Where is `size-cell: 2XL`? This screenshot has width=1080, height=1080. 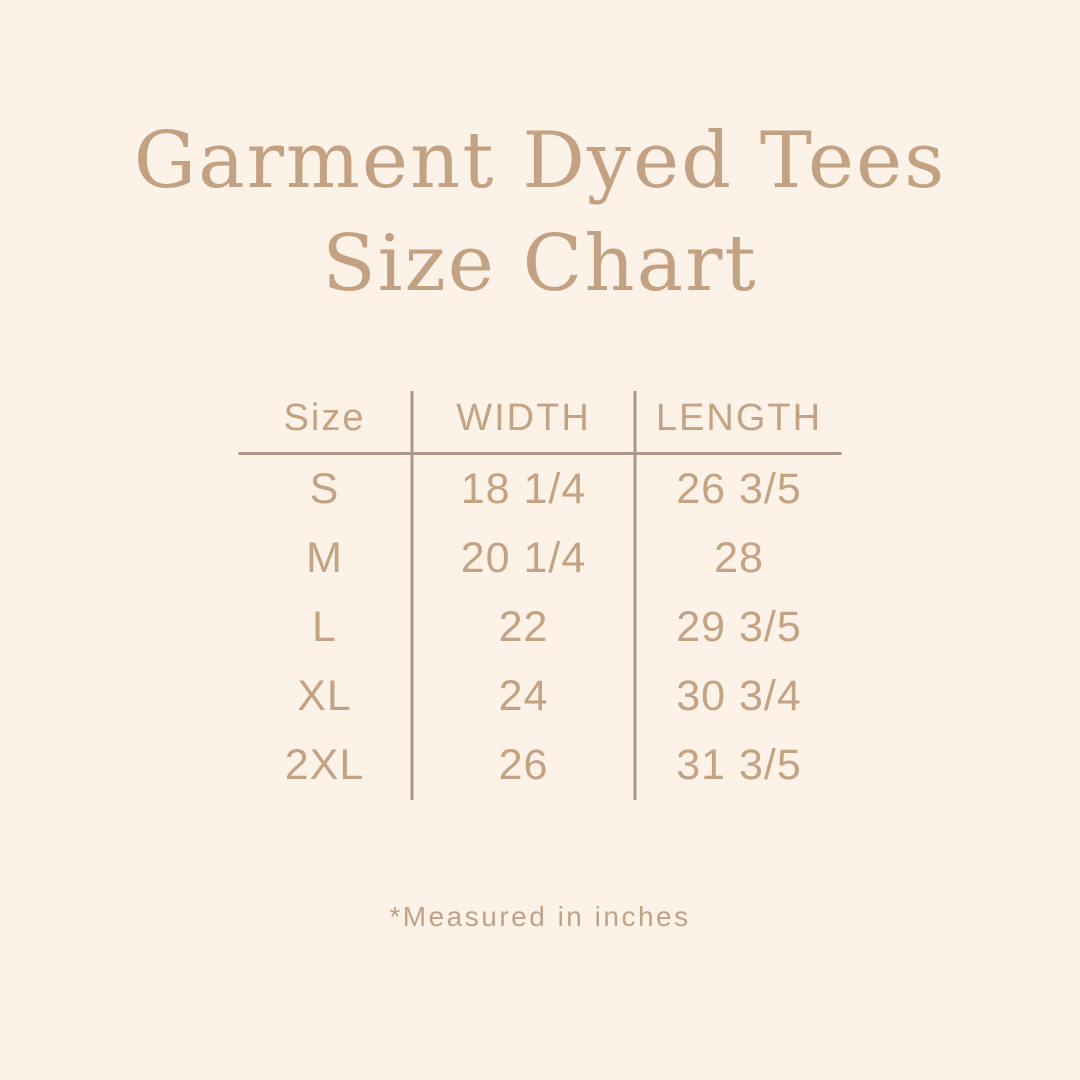
size-cell: 2XL is located at coordinates (326, 765).